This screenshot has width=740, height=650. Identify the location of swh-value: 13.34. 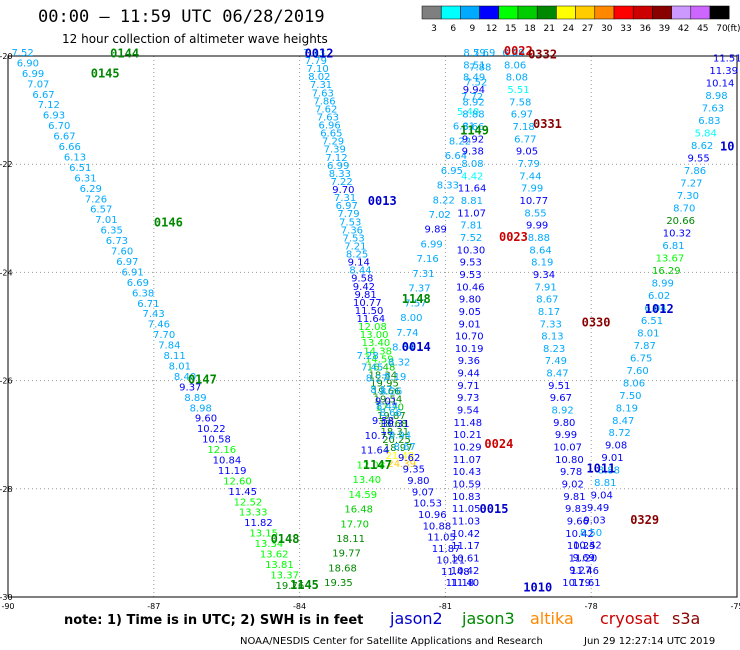
(269, 544).